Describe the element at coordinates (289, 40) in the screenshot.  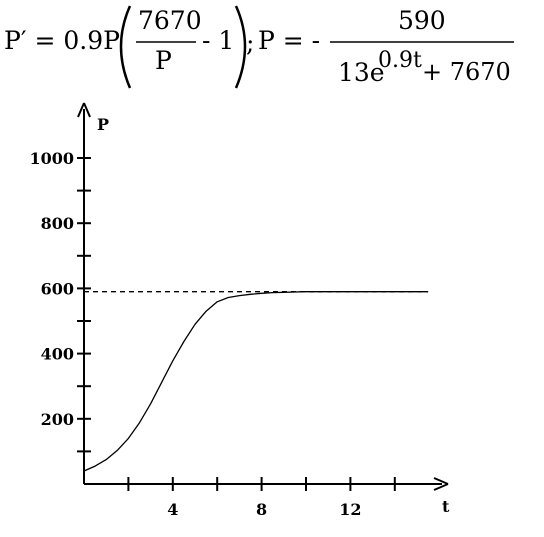
I see `solution-lhs: P = -` at that location.